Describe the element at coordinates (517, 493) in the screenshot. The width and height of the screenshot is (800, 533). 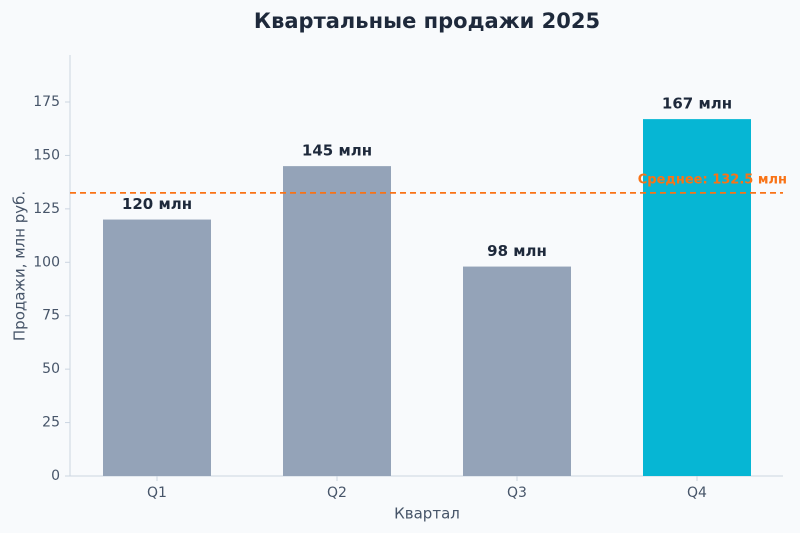
I see `x-tick-label: Q3` at that location.